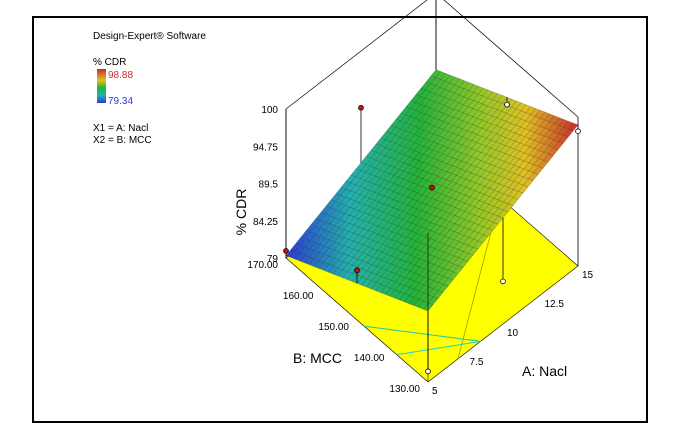 The height and width of the screenshot is (446, 682). Describe the element at coordinates (435, 391) in the screenshot. I see `x-tick-label: 5` at that location.